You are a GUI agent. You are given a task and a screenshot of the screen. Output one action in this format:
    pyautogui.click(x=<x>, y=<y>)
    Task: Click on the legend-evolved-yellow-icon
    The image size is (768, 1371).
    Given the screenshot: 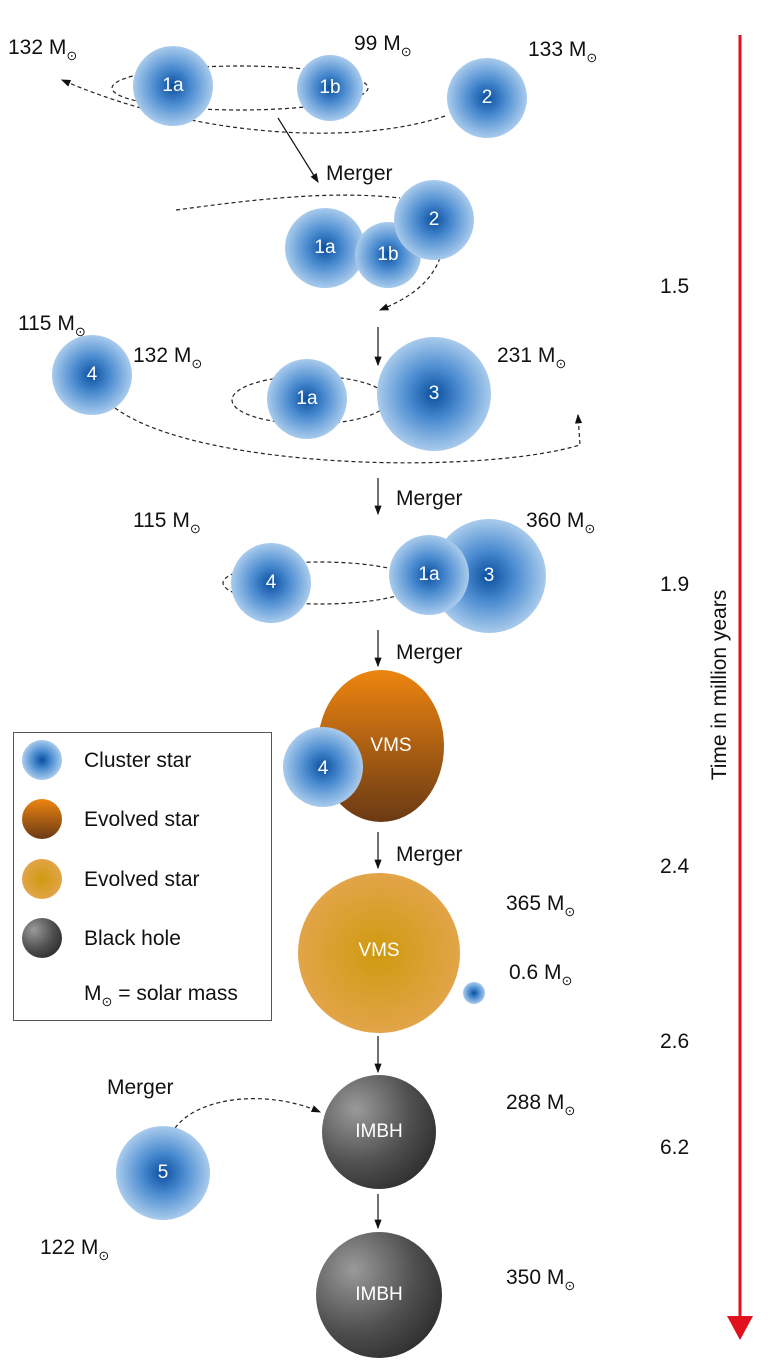 What is the action you would take?
    pyautogui.click(x=42, y=879)
    